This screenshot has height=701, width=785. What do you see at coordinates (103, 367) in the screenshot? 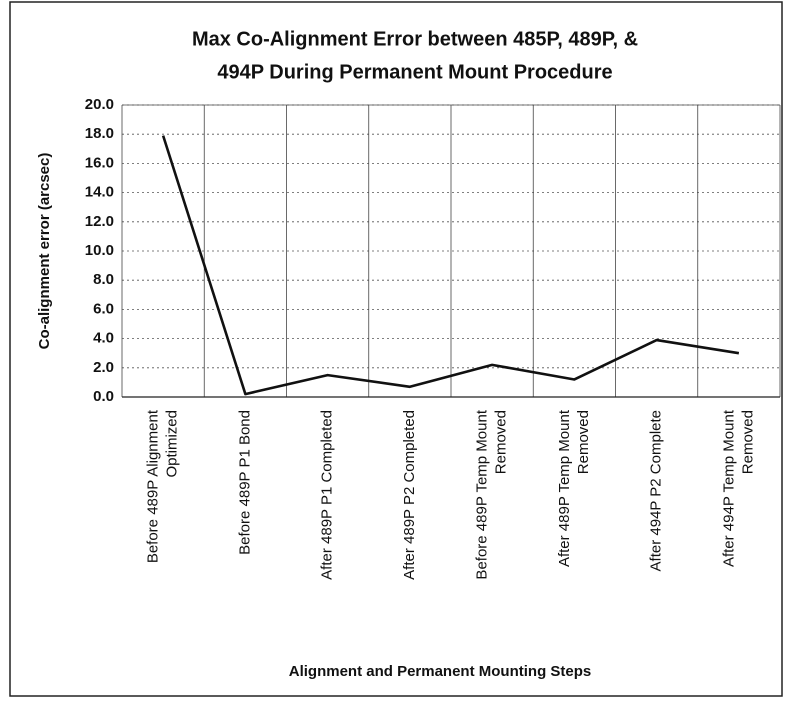
I see `y-tick-label: 2.0` at bounding box center [103, 367].